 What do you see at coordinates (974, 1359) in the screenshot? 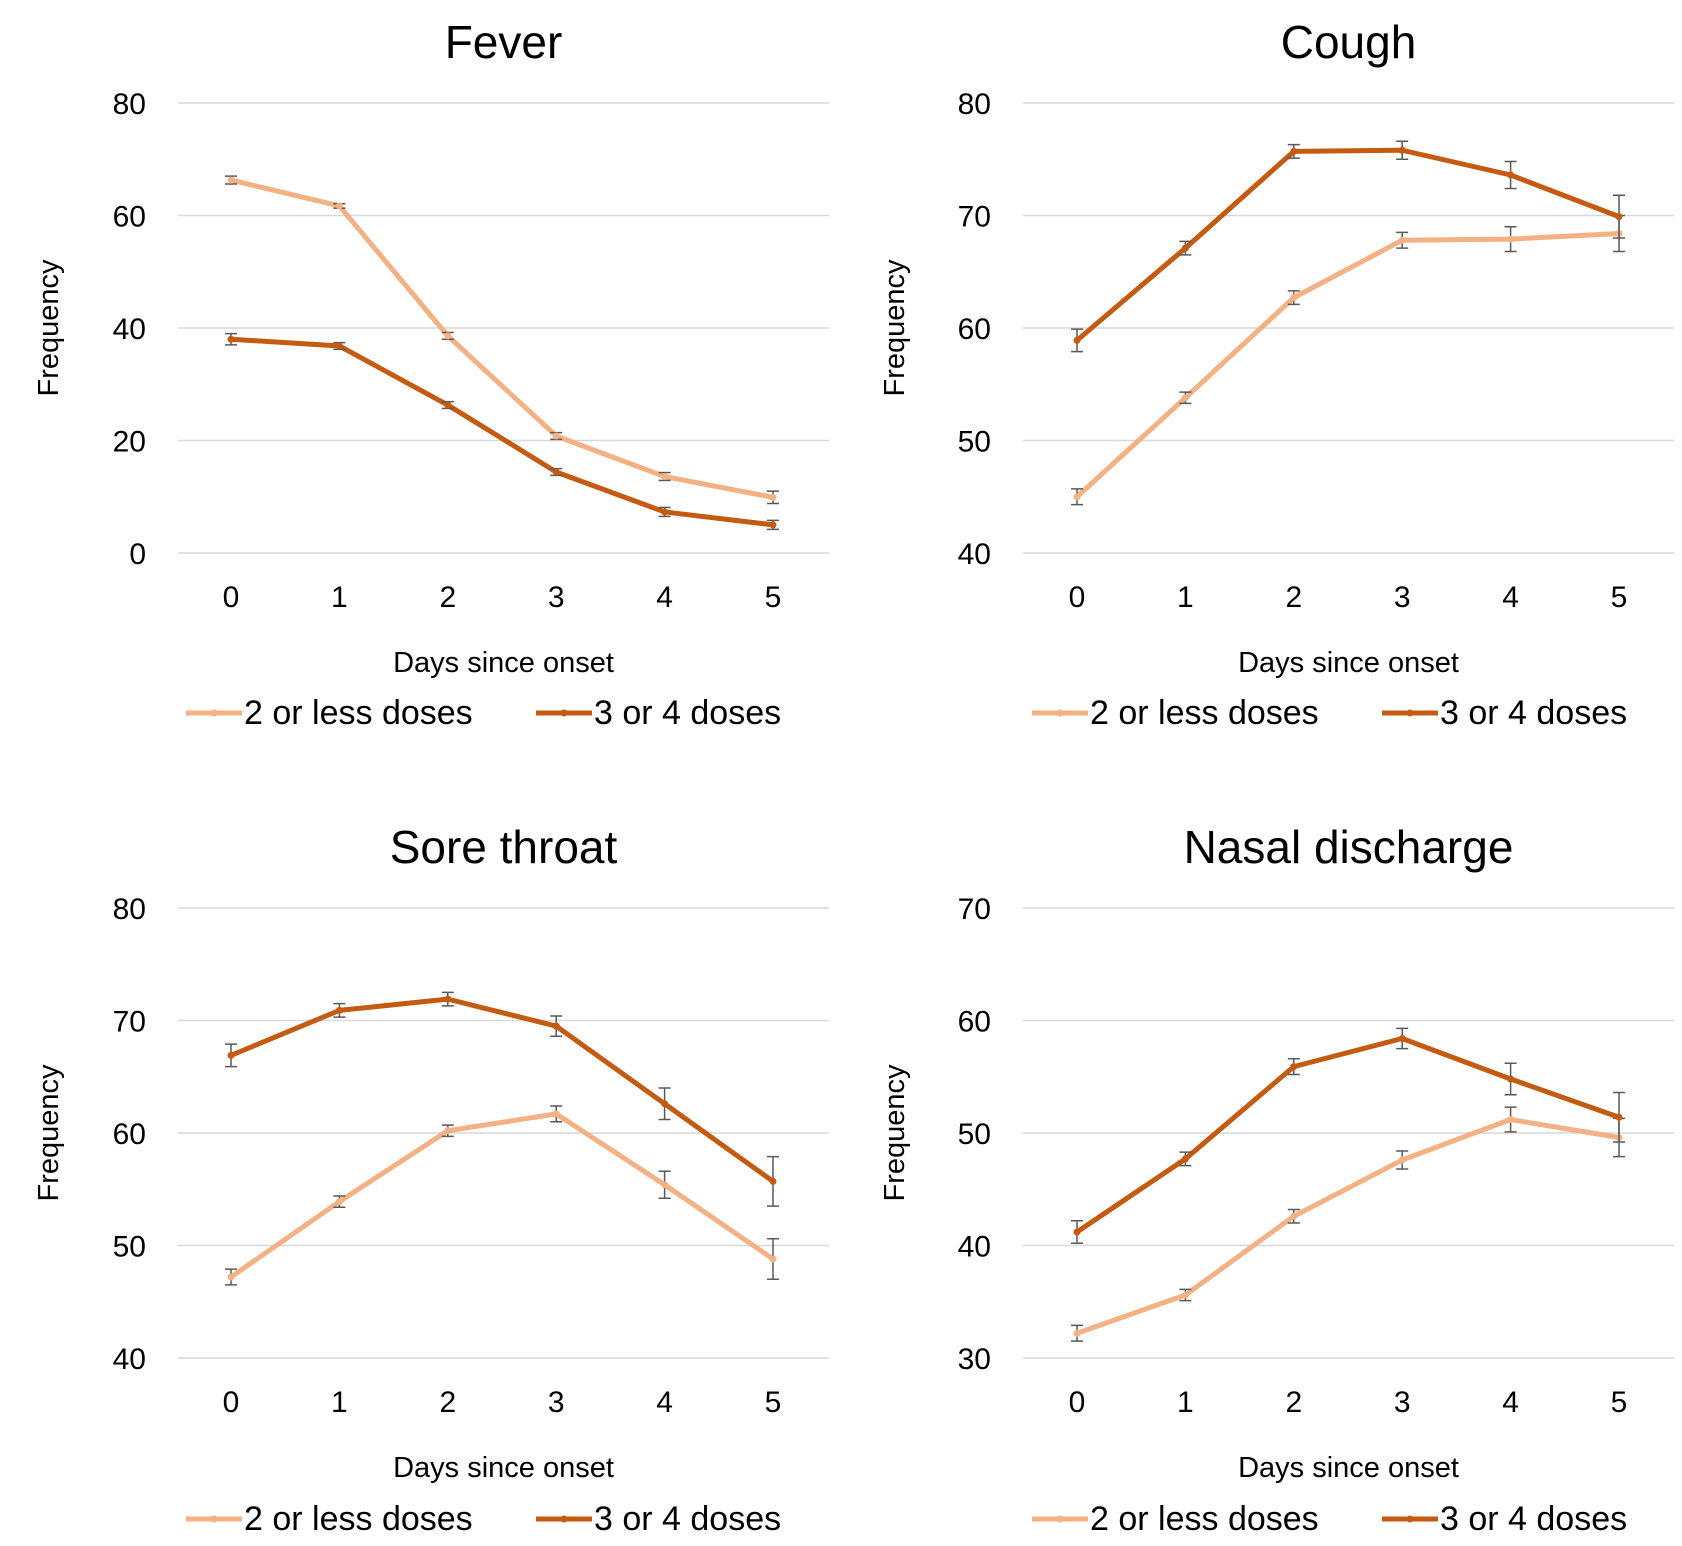
I see `y-tick-label: 30` at bounding box center [974, 1359].